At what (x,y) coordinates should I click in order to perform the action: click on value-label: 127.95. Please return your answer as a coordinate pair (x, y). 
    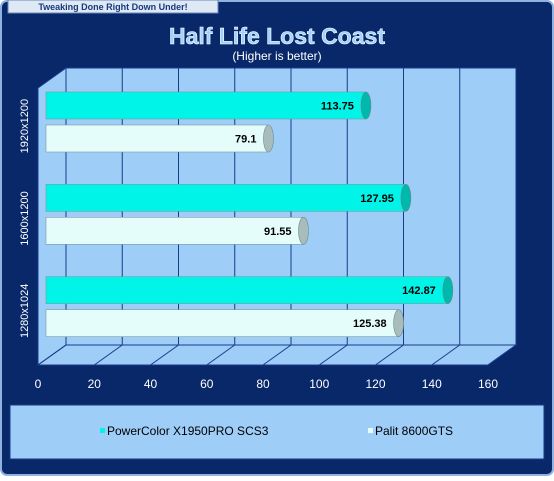
    Looking at the image, I should click on (377, 199).